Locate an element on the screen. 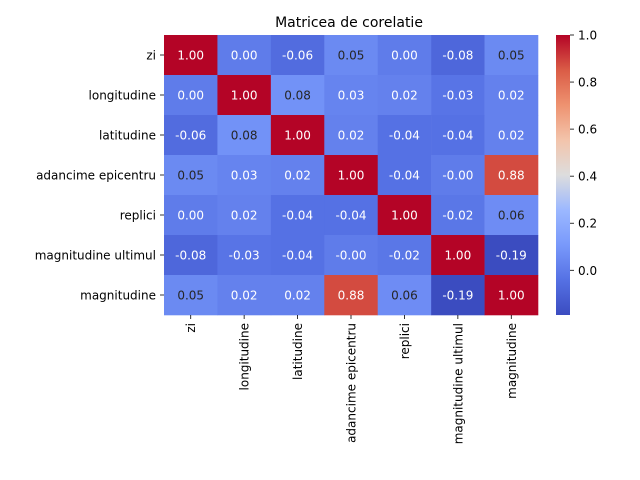 The width and height of the screenshot is (640, 480). chart-title: Matricea de corelatie is located at coordinates (349, 23).